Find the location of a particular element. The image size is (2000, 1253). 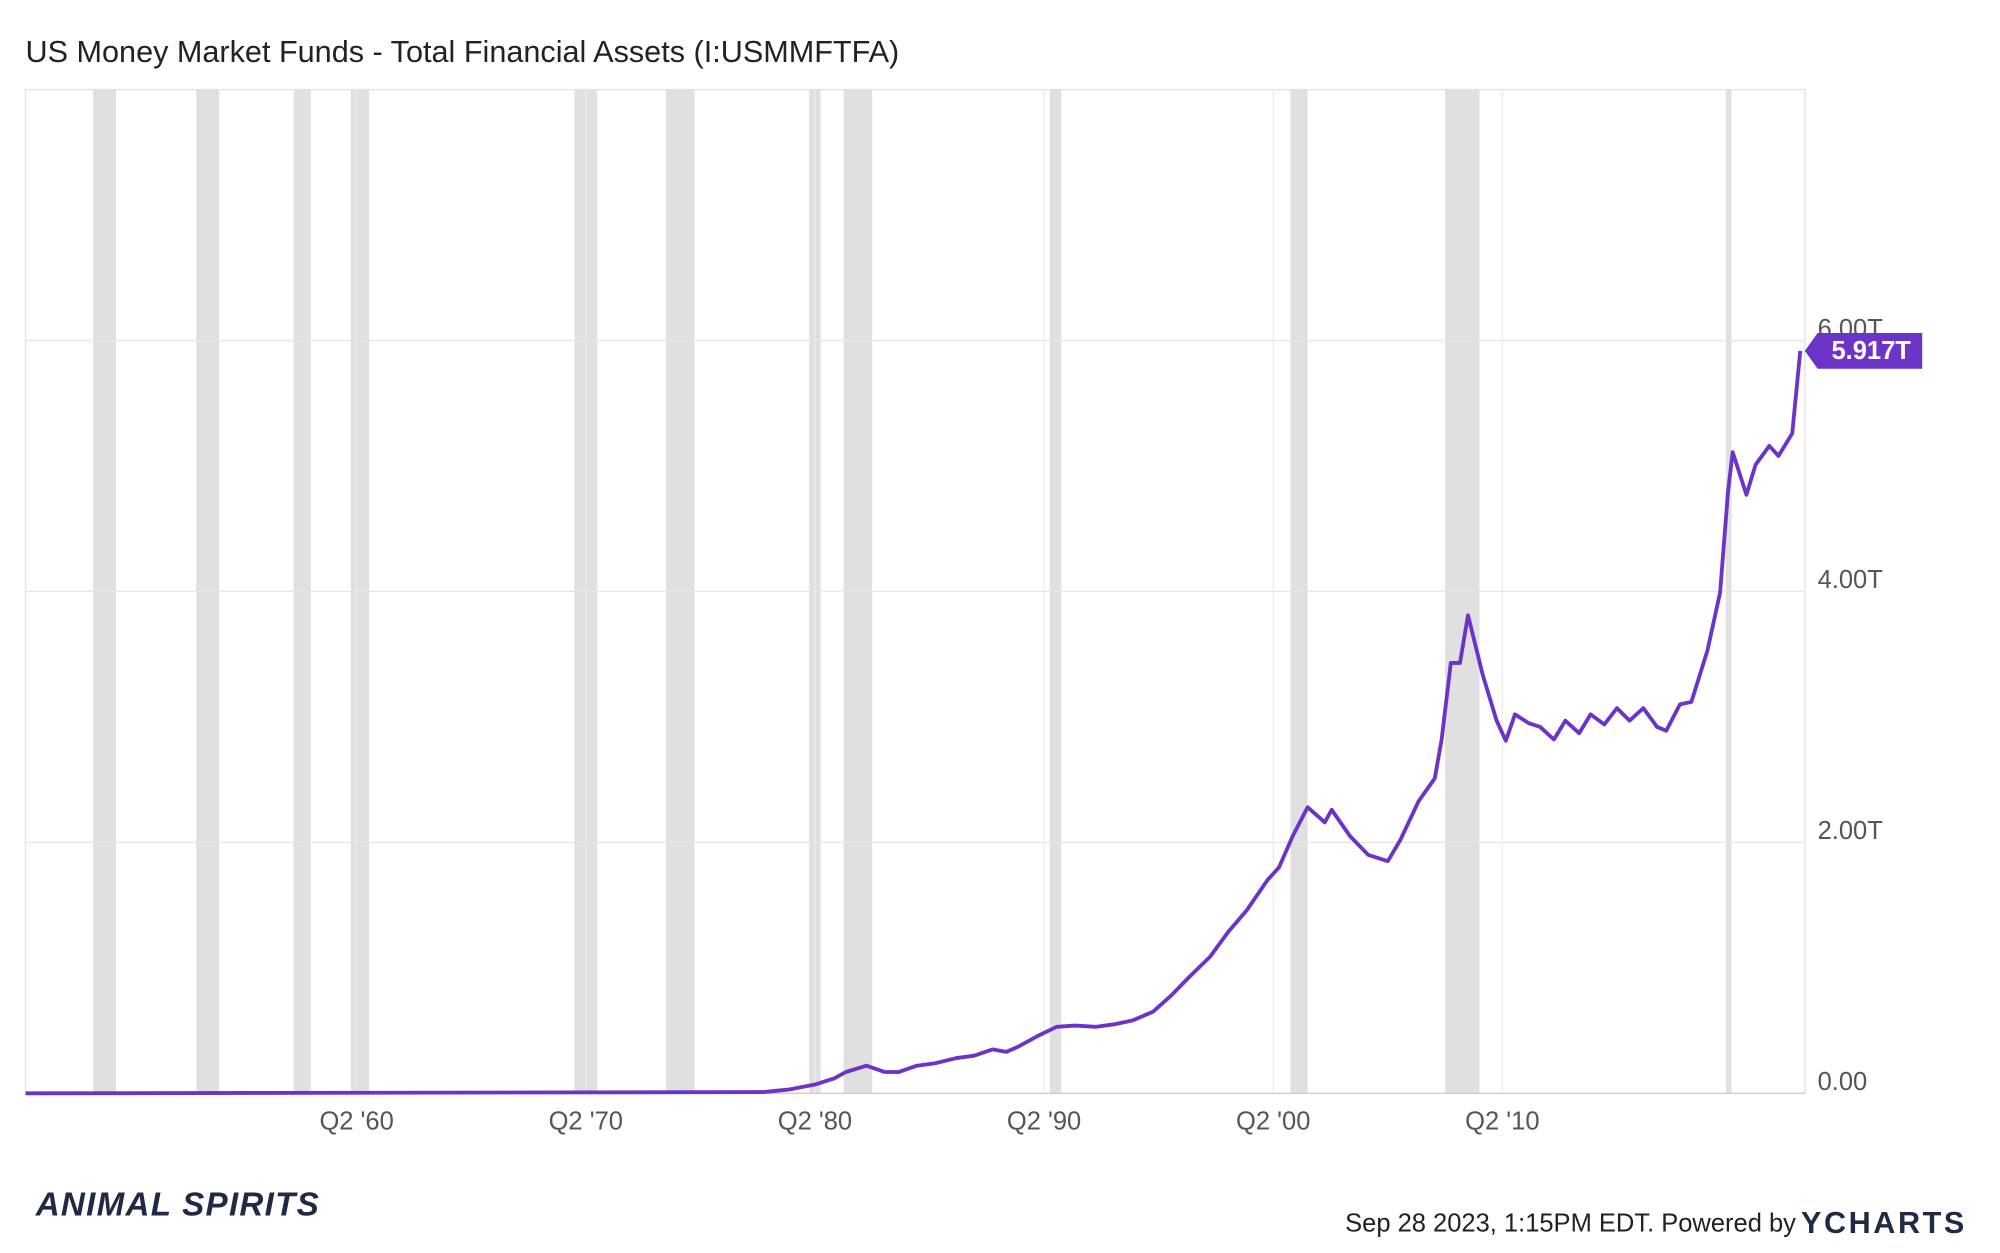

last-value-label: 5.917T is located at coordinates (1871, 351).